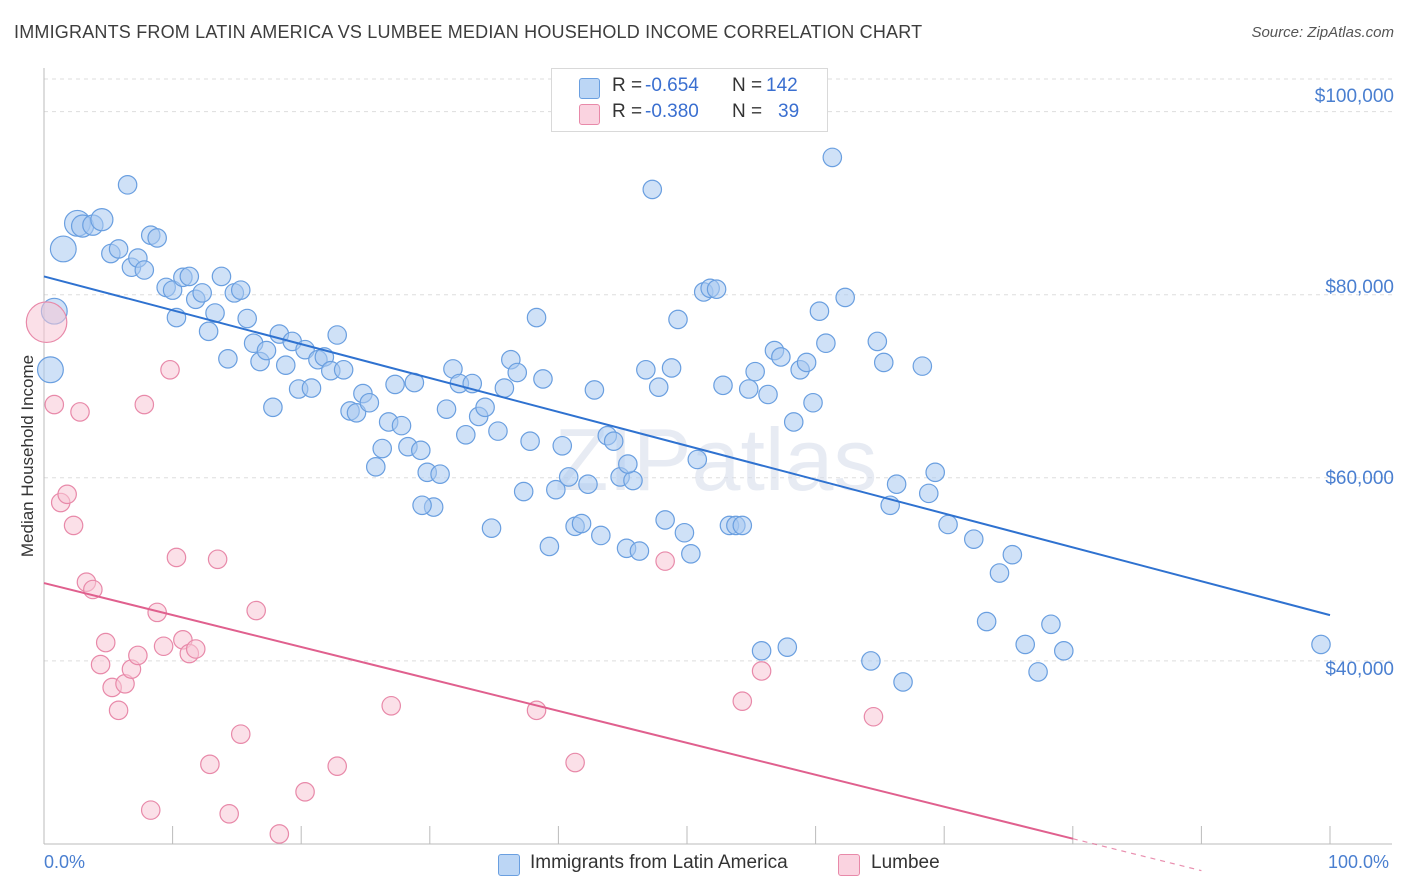  What do you see at coordinates (672, 85) in the screenshot?
I see `legend-r-value: -0.654` at bounding box center [672, 85].